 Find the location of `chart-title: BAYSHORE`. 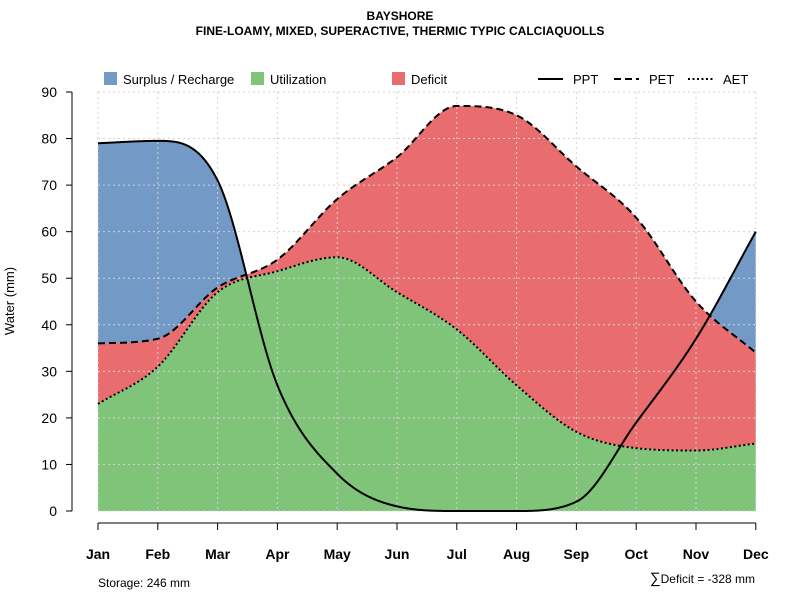

chart-title: BAYSHORE is located at coordinates (400, 16).